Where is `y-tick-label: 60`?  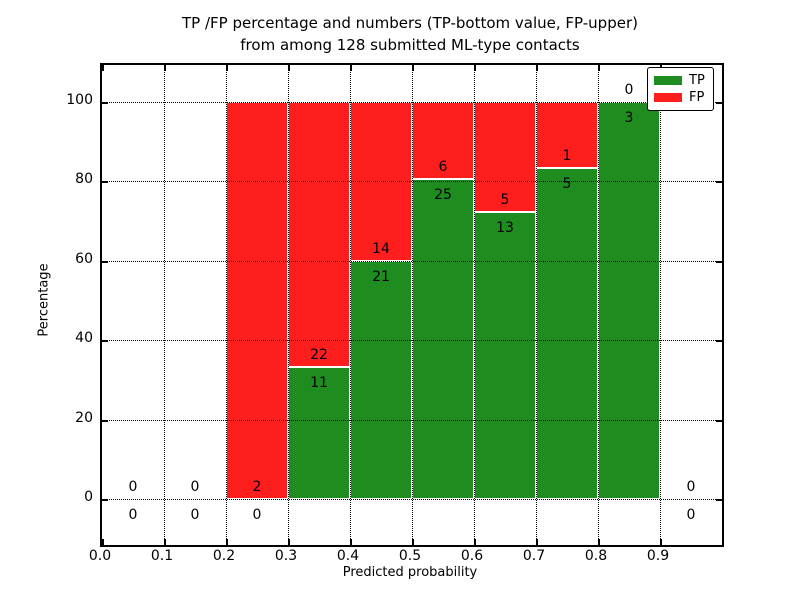
y-tick-label: 60 is located at coordinates (84, 258).